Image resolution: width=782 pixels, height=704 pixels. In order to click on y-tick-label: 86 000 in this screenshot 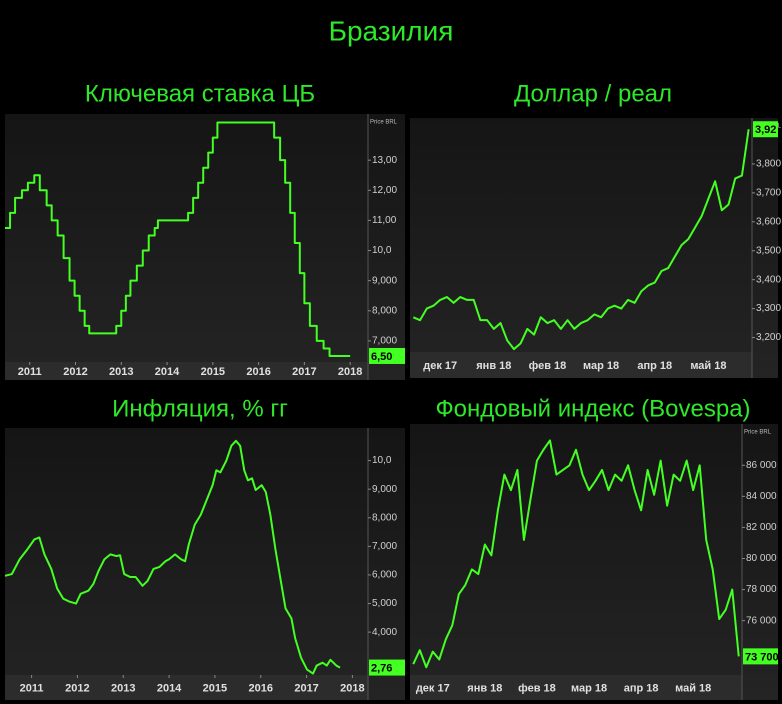, I will do `click(761, 465)`.